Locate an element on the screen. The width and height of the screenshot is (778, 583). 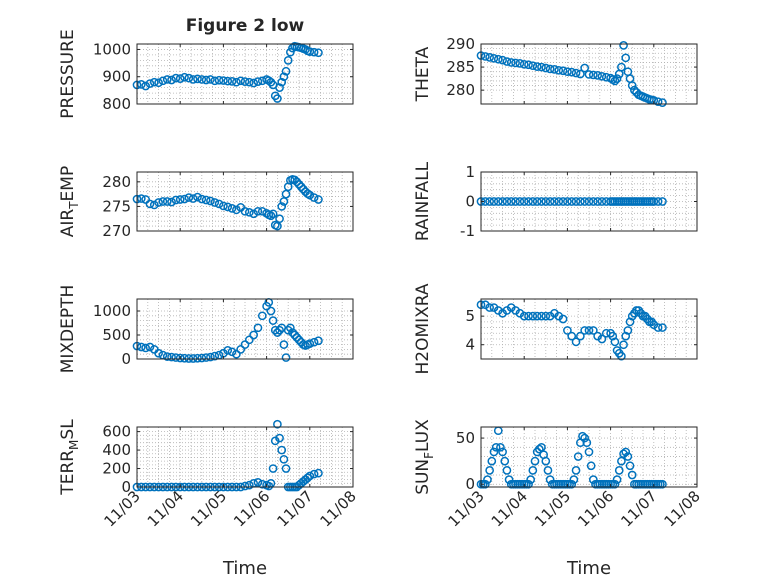
x-ticks is located at coordinates (245, 329).